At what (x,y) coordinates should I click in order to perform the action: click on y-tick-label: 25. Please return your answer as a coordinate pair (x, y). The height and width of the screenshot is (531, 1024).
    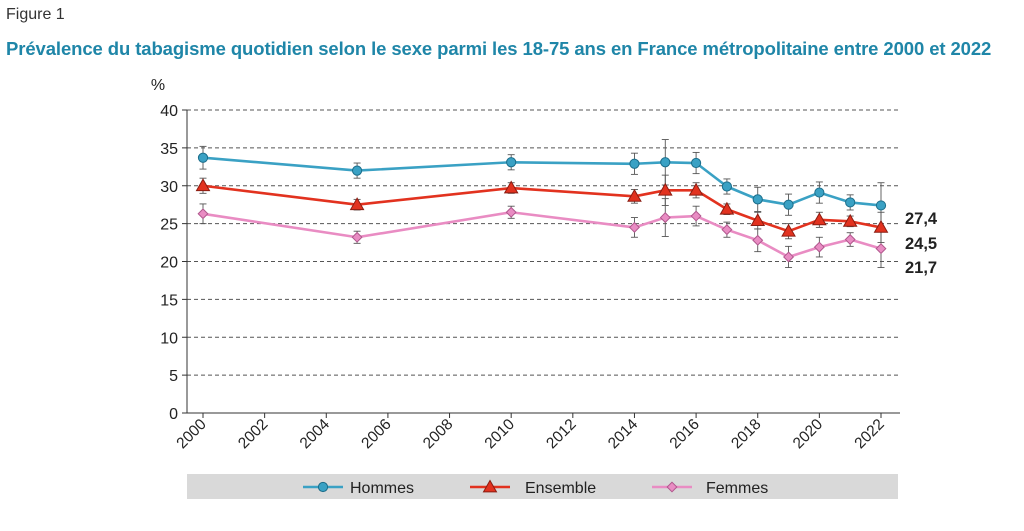
    Looking at the image, I should click on (169, 225).